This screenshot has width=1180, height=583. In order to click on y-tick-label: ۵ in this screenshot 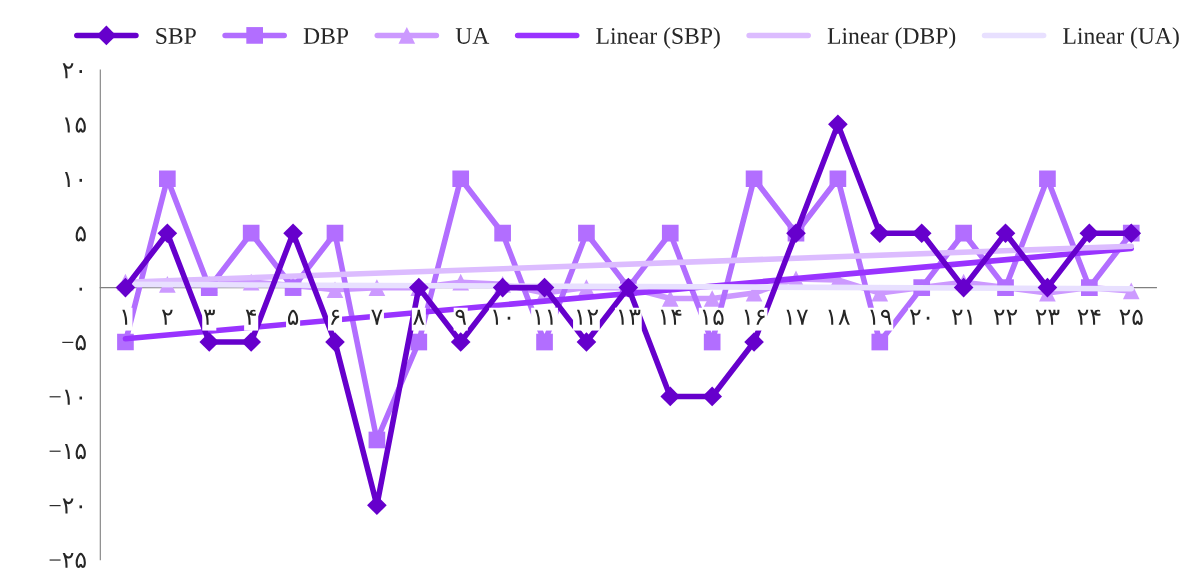, I will do `click(80, 234)`.